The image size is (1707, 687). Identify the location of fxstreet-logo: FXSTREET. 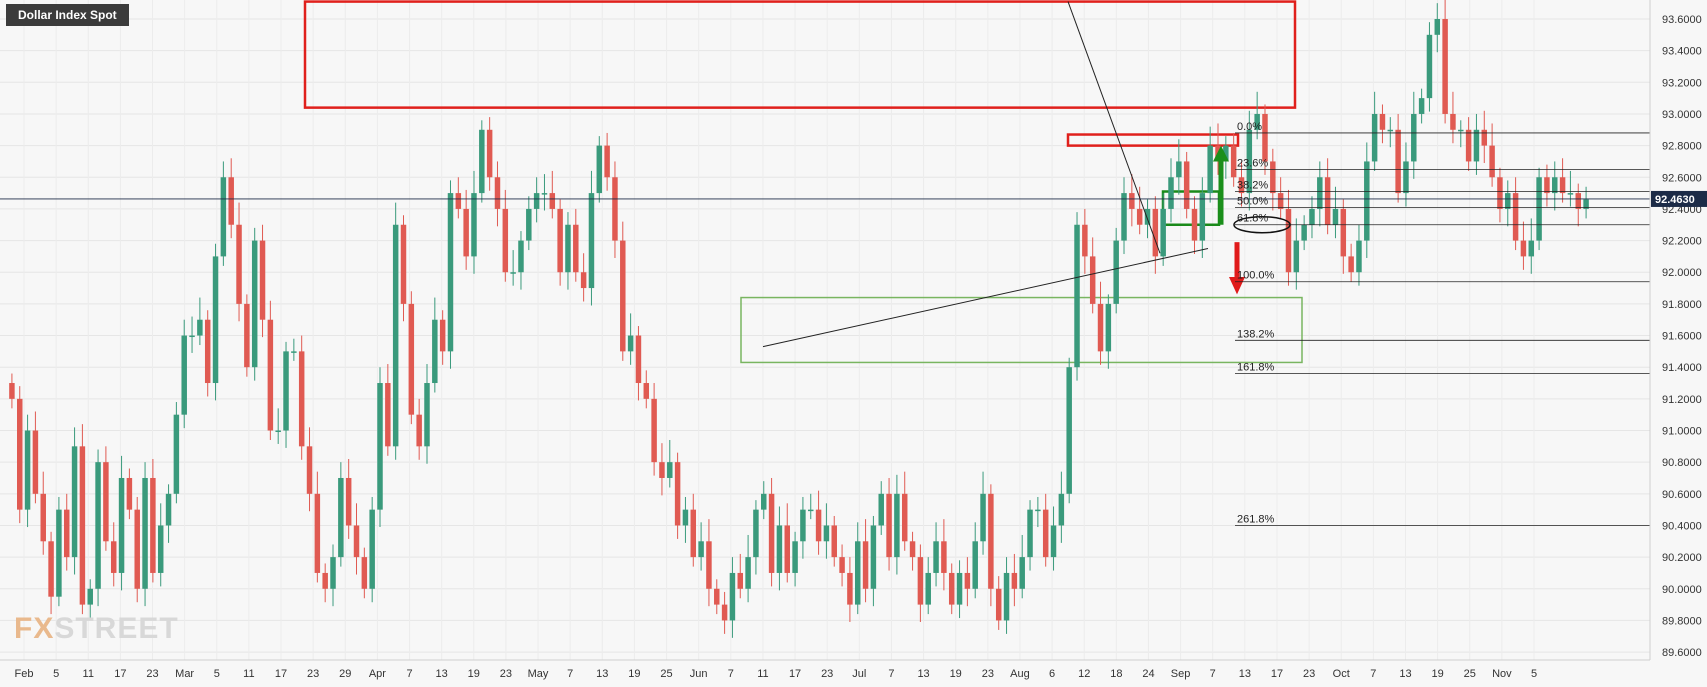
(96, 629).